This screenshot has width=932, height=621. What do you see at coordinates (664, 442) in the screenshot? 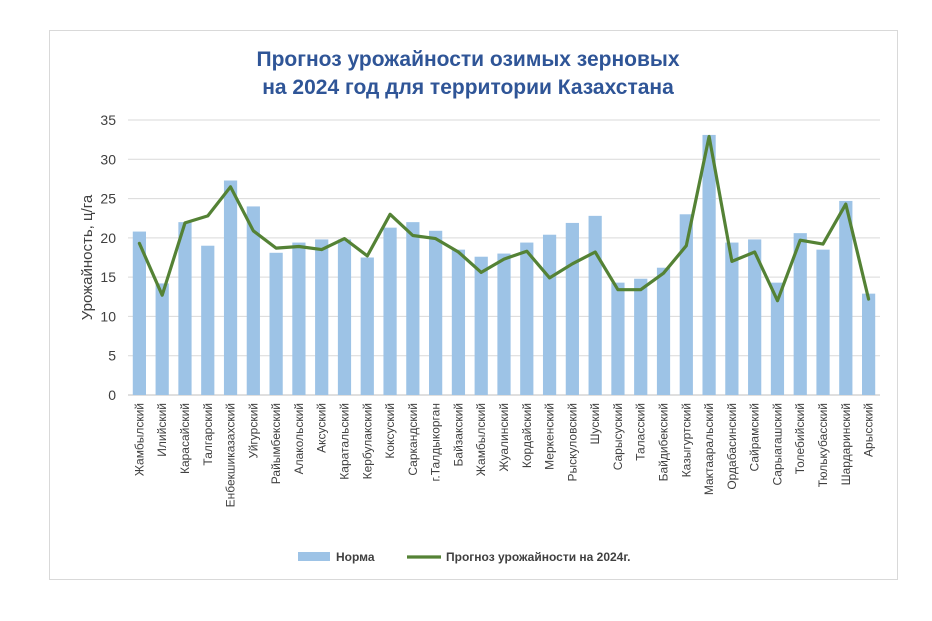
I see `x-category-label: Байдибекский` at bounding box center [664, 442].